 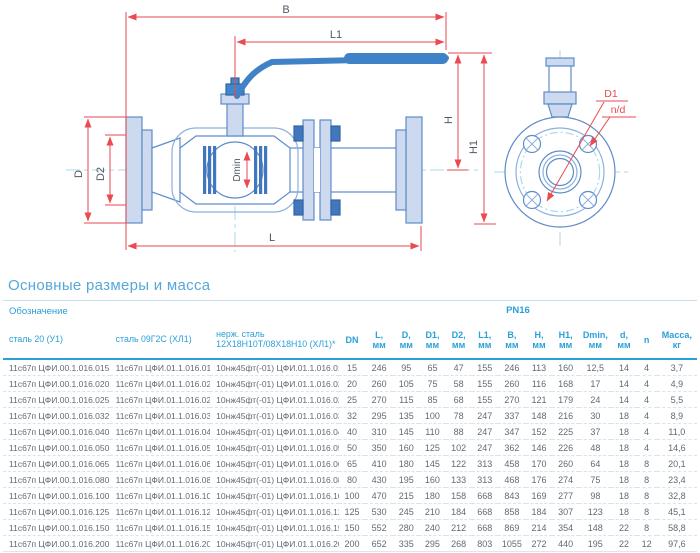 What do you see at coordinates (458, 367) in the screenshot?
I see `value-cell: 47` at bounding box center [458, 367].